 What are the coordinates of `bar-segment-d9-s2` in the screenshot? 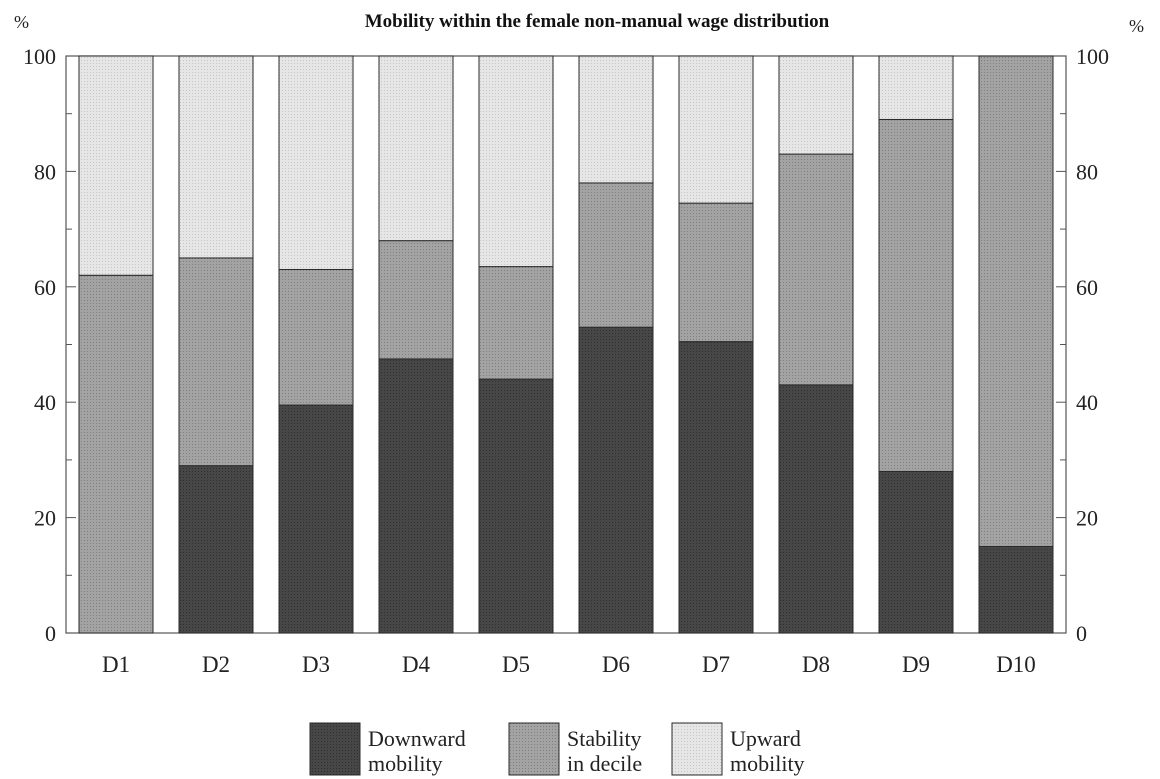 It's located at (916, 87).